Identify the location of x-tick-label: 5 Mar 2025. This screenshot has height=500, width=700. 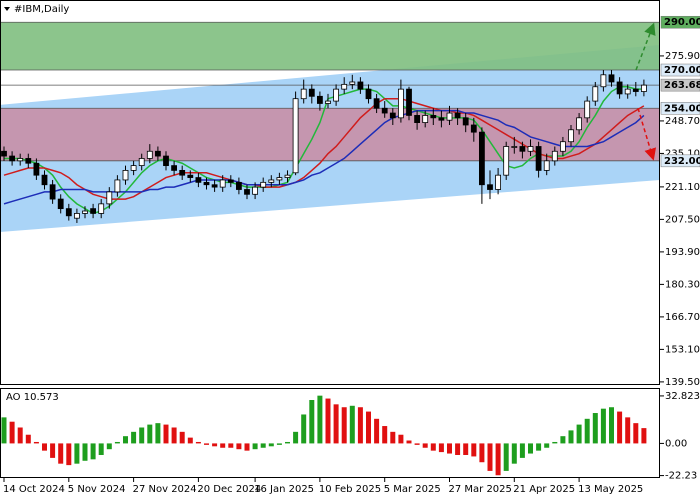
(412, 489).